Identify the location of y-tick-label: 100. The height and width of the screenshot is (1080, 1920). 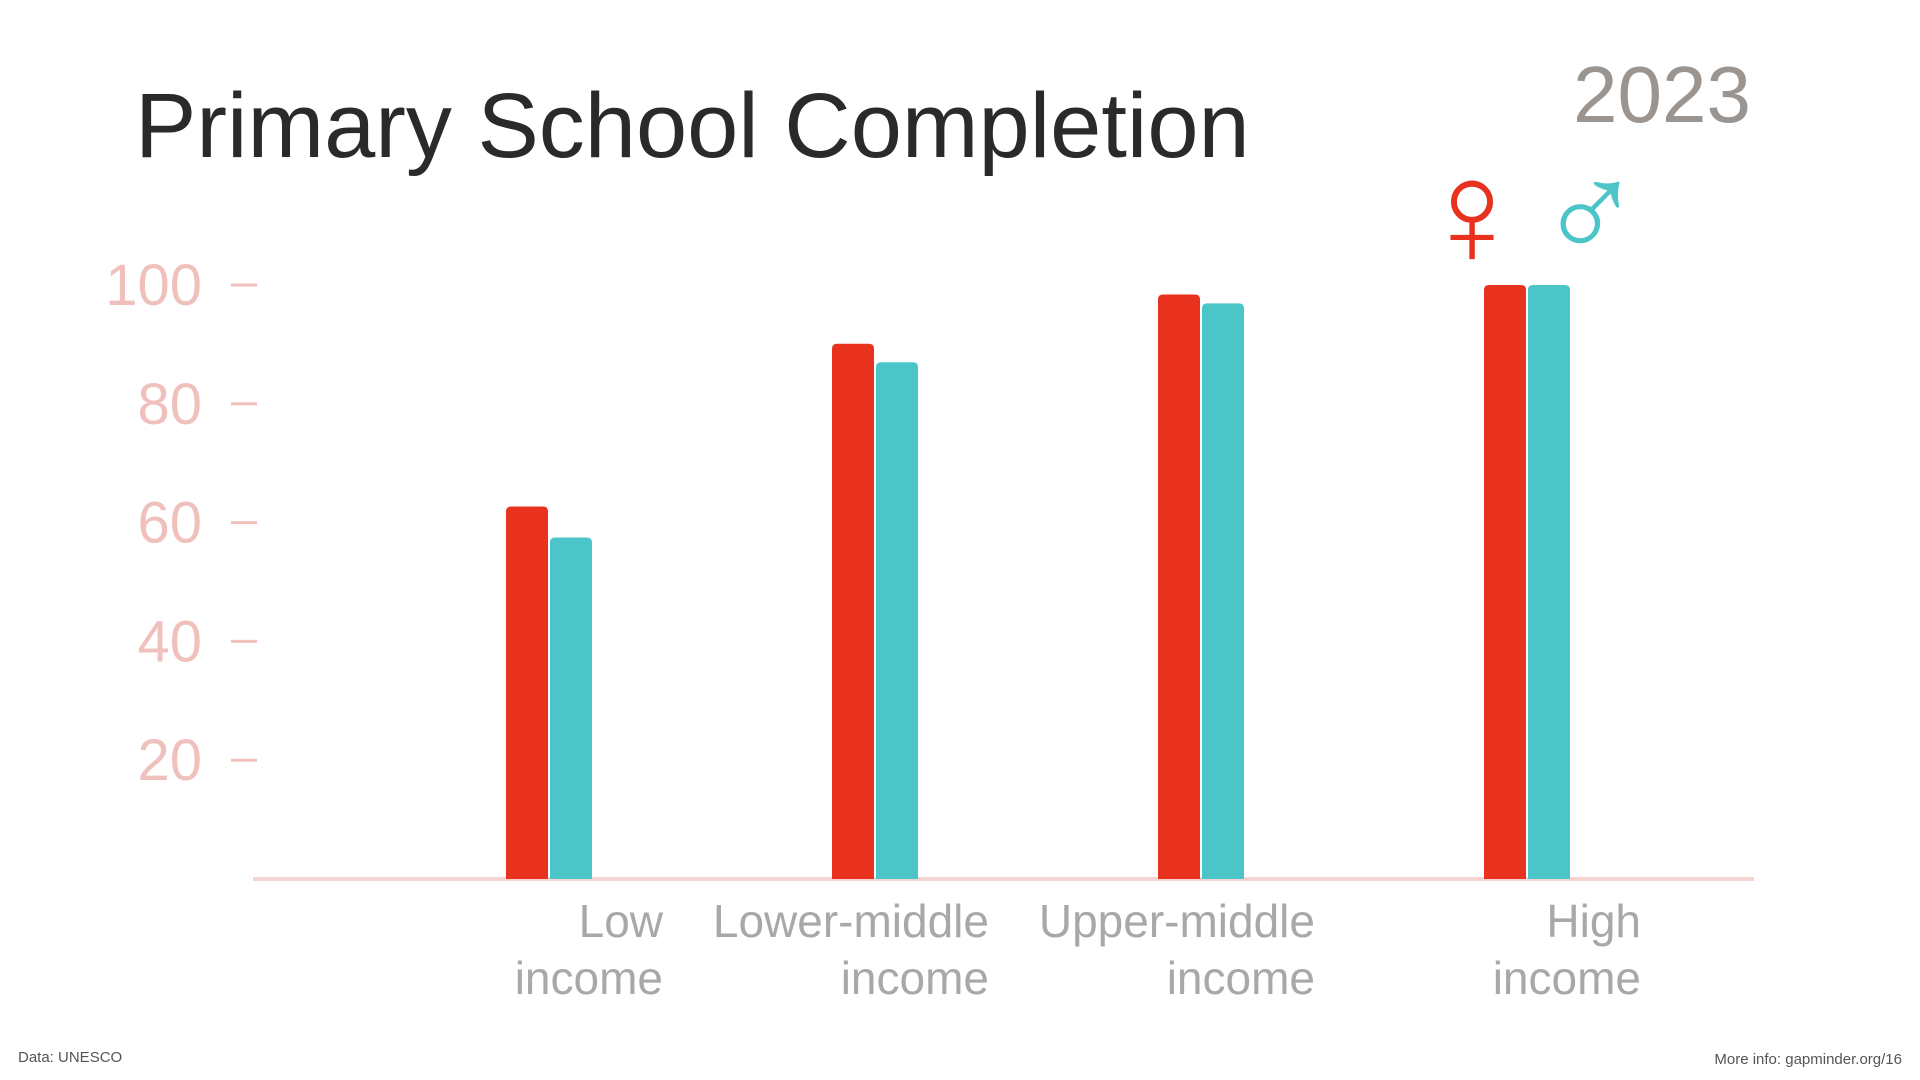
(153, 285).